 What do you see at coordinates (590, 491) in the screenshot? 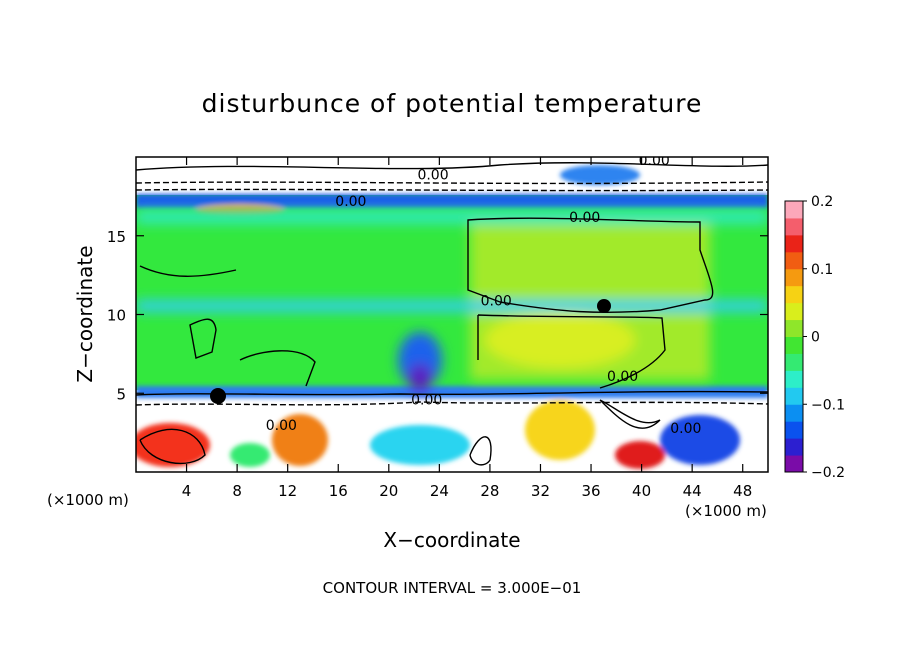
I see `x-tick-label: 36` at bounding box center [590, 491].